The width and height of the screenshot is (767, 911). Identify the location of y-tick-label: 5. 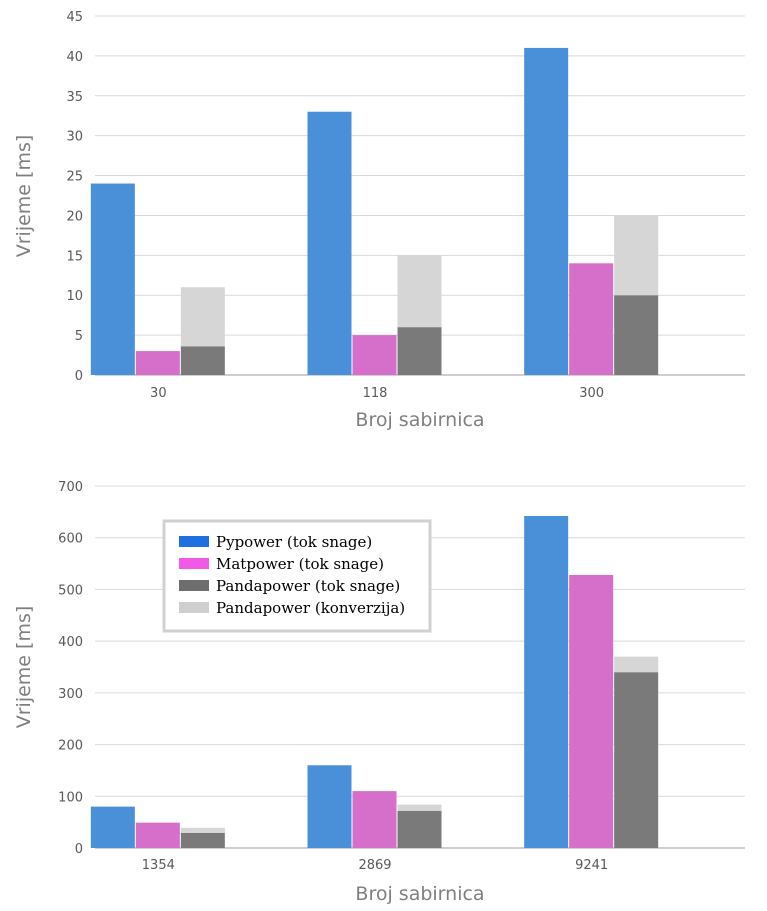
(79, 336).